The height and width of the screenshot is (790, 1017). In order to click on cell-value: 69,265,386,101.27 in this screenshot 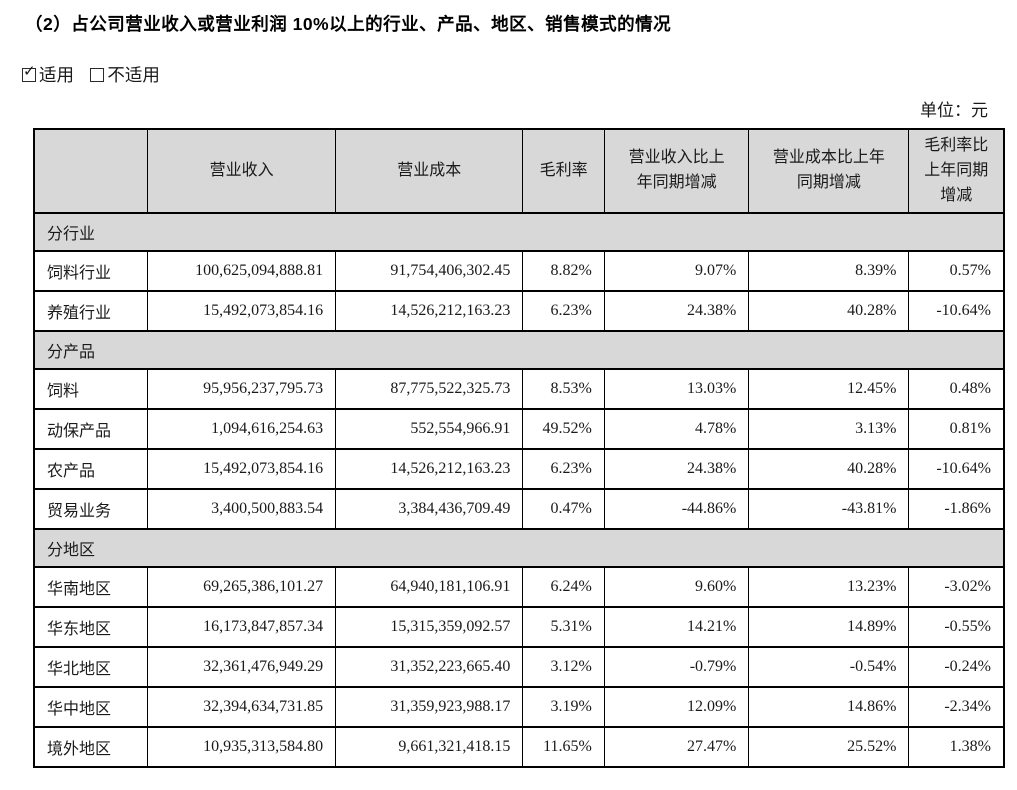, I will do `click(241, 587)`.